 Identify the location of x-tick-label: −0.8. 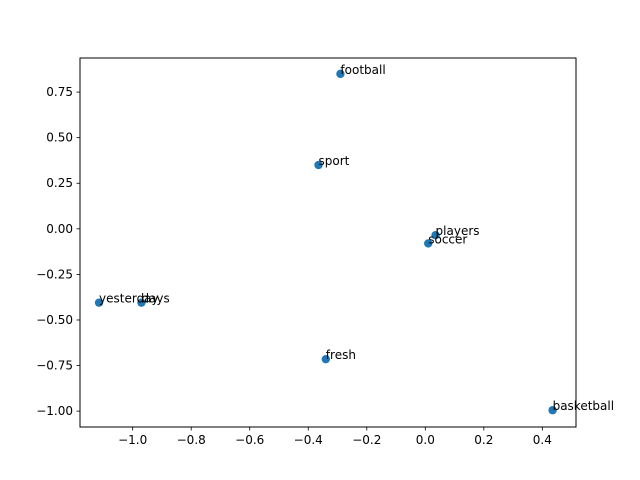
(191, 440).